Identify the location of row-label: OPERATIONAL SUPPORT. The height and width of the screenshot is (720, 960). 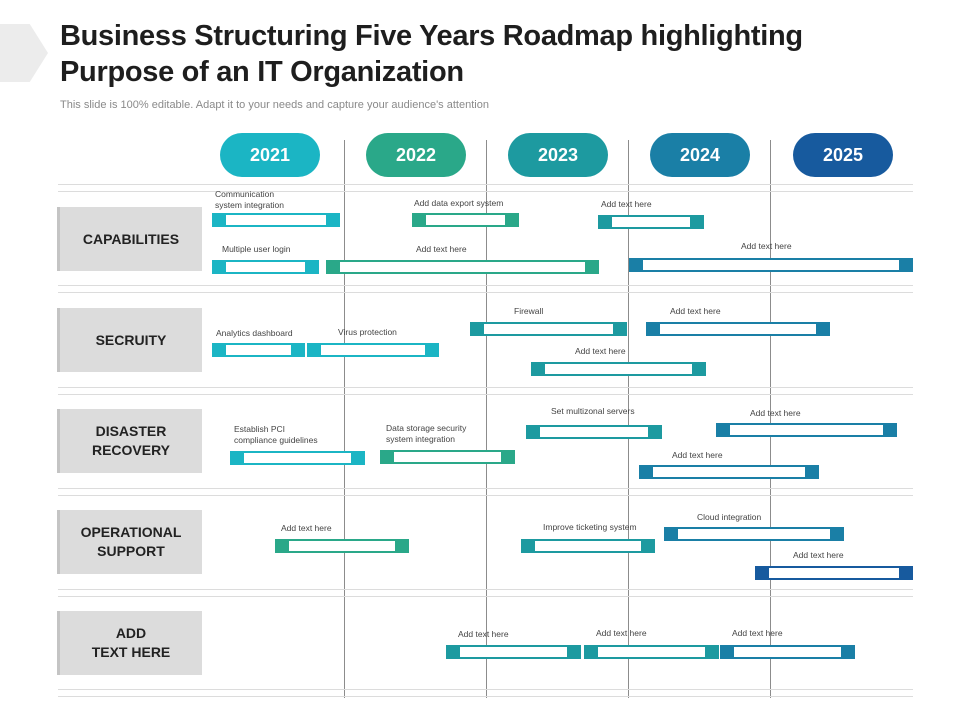
(131, 542).